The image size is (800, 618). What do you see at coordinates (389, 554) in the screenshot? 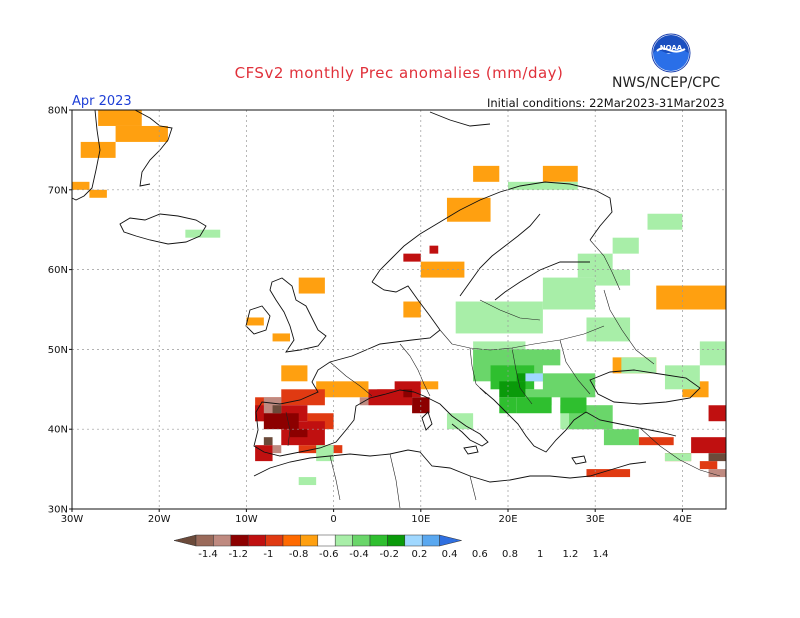
I see `colorbar-label: -0.2` at bounding box center [389, 554].